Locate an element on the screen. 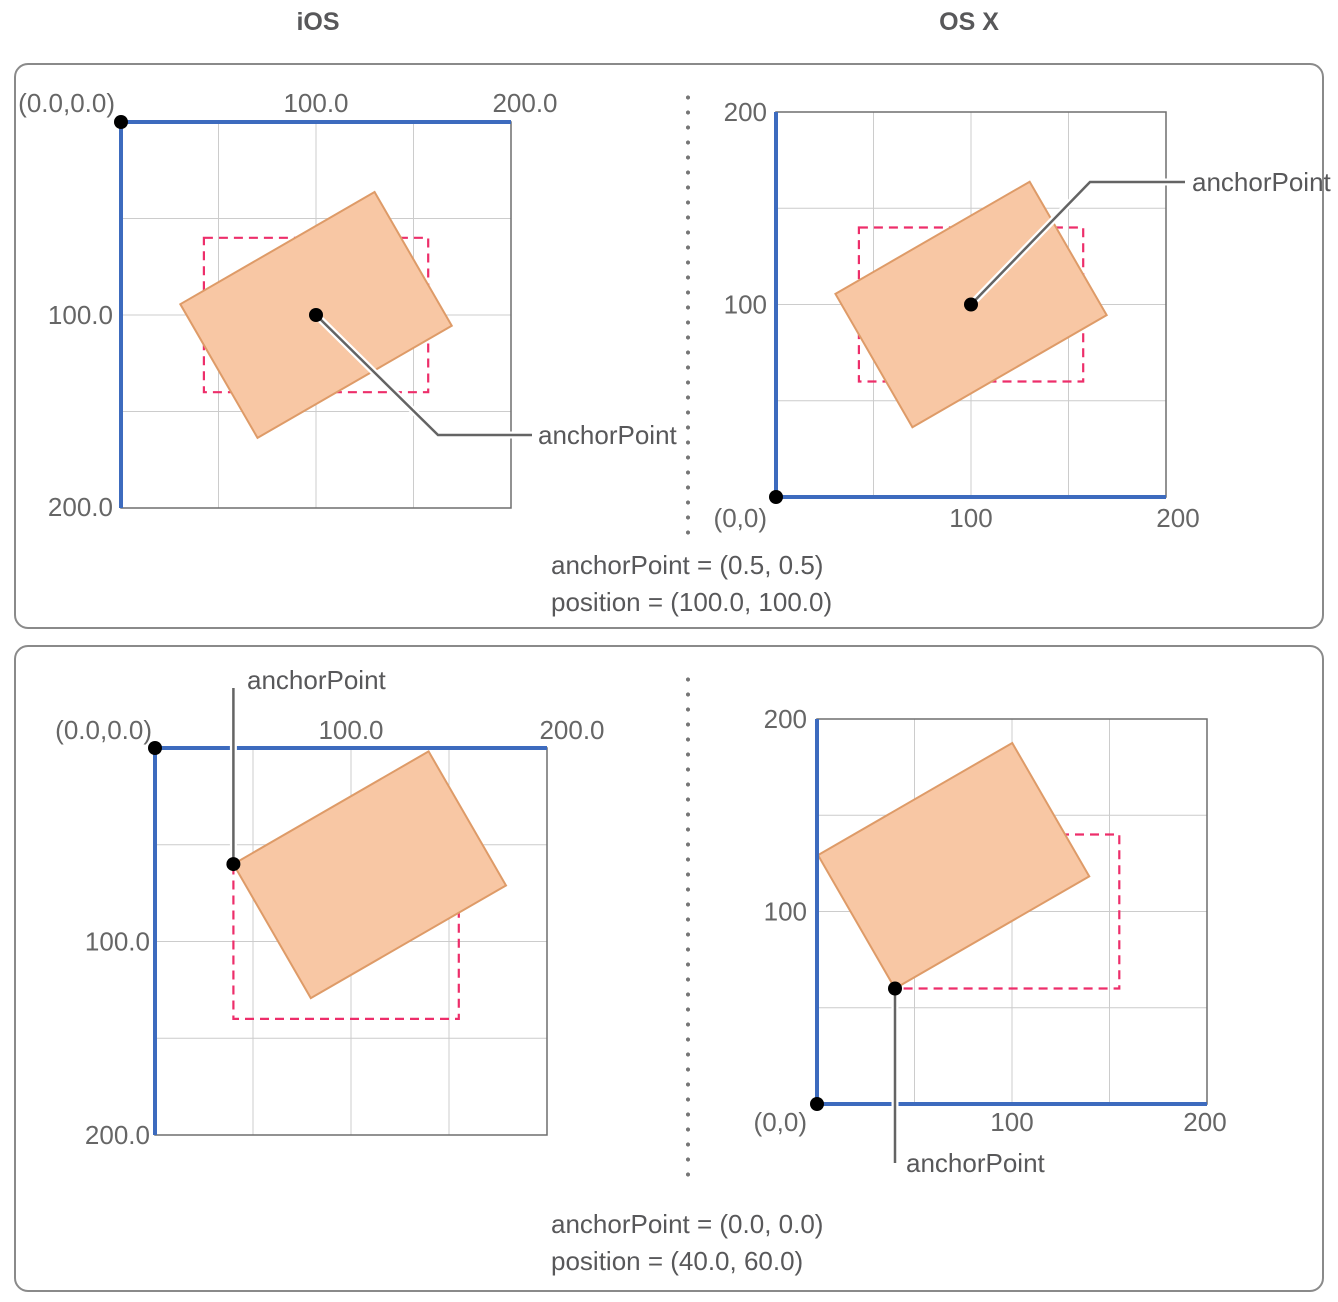 This screenshot has width=1338, height=1302. diagram-osx-anchor-corner: 200 100 (0,0) 100 200 anchorPoint is located at coordinates (990, 941).